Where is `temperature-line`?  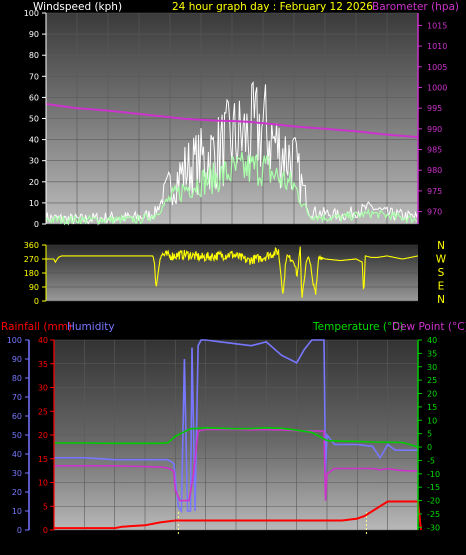 temperature-line is located at coordinates (236, 437).